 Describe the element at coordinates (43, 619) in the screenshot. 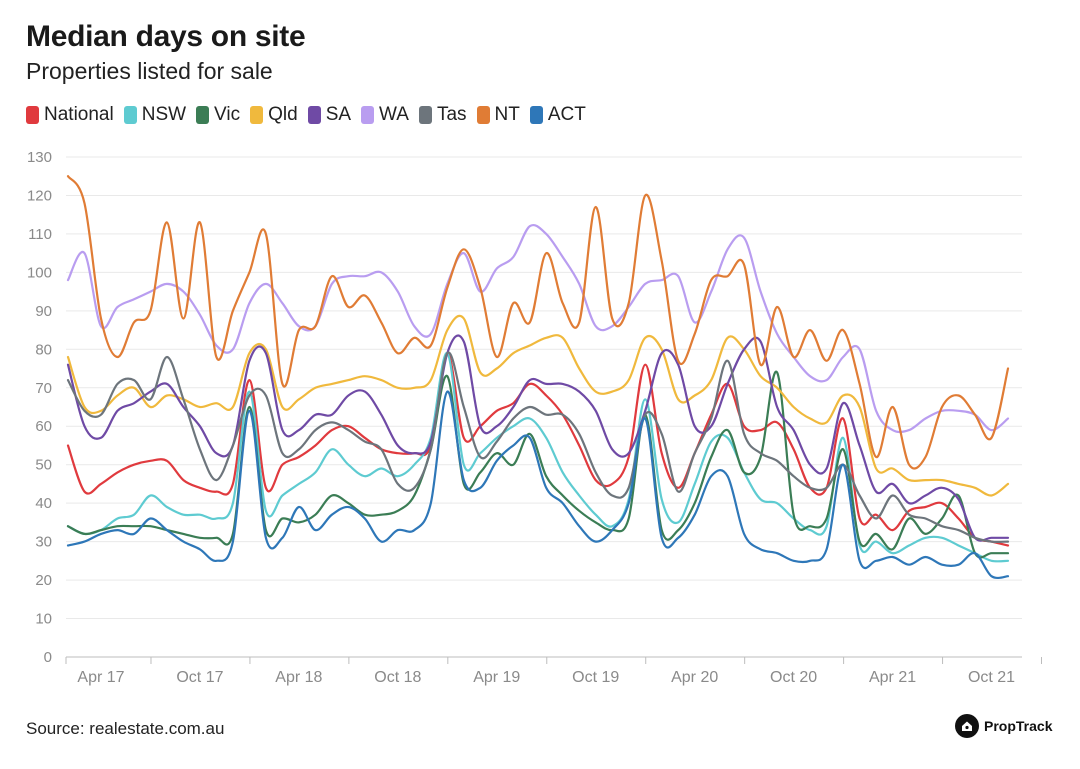

I see `y-tick-label: 10` at that location.